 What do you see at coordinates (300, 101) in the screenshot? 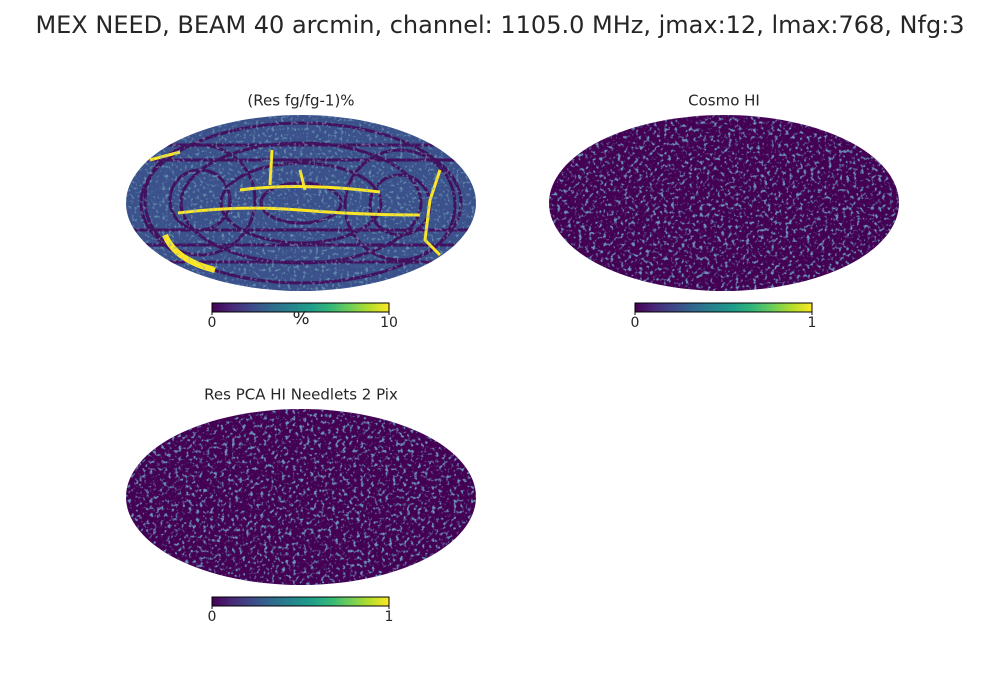
I see `panel-title: (Res fg/fg-1)%` at bounding box center [300, 101].